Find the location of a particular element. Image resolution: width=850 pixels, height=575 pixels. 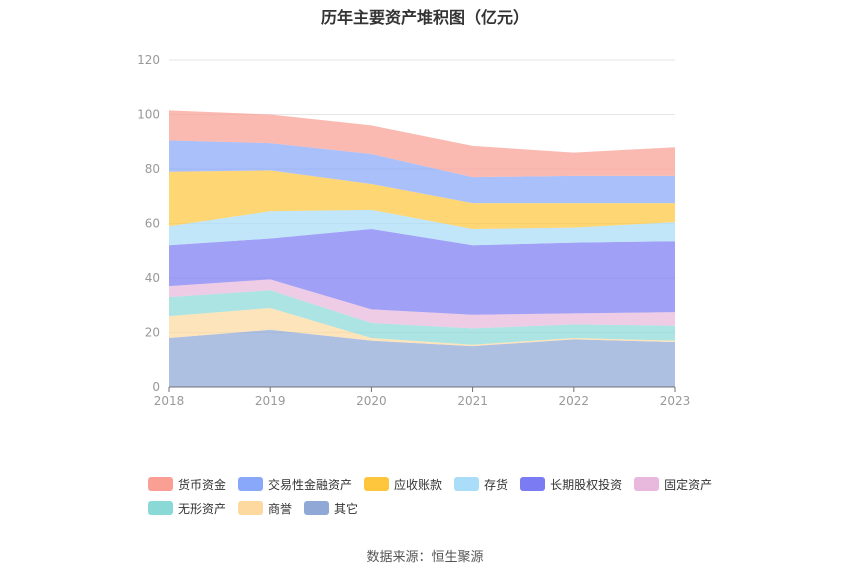

legend-item: 应收账款 is located at coordinates (403, 484).